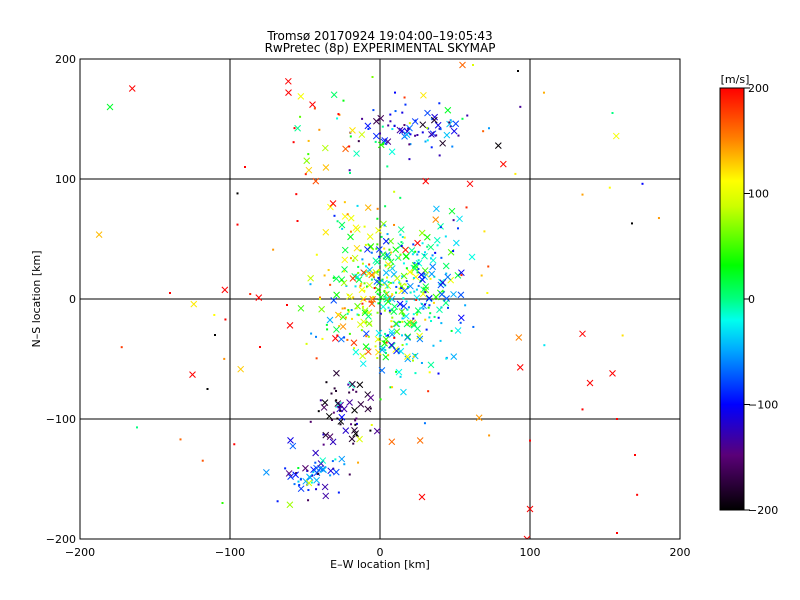  Describe the element at coordinates (735, 79) in the screenshot. I see `colorbar-label: [m/s]` at that location.